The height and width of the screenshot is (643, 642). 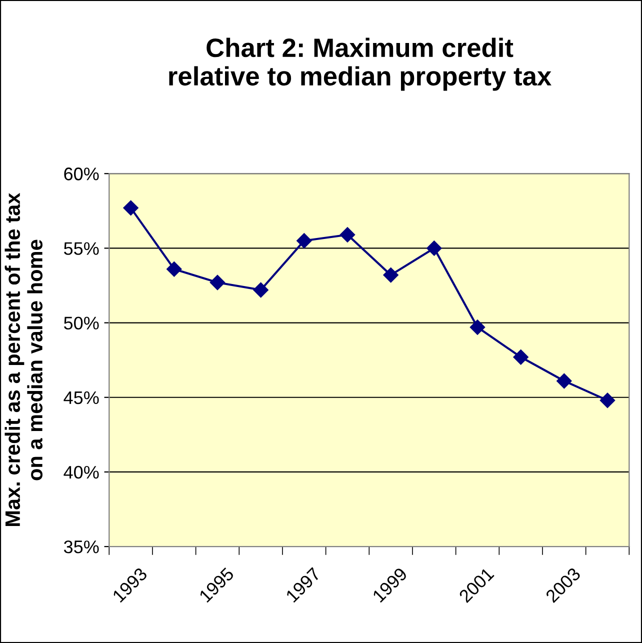 I want to click on y-tick-label: 40%, so click(x=81, y=472).